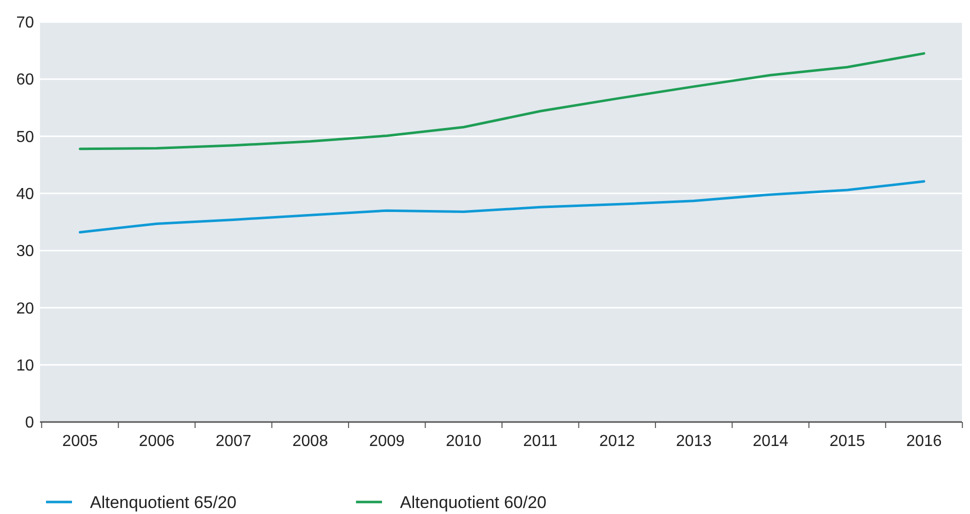  Describe the element at coordinates (473, 502) in the screenshot. I see `legend-label: Altenquotient 60/20` at that location.